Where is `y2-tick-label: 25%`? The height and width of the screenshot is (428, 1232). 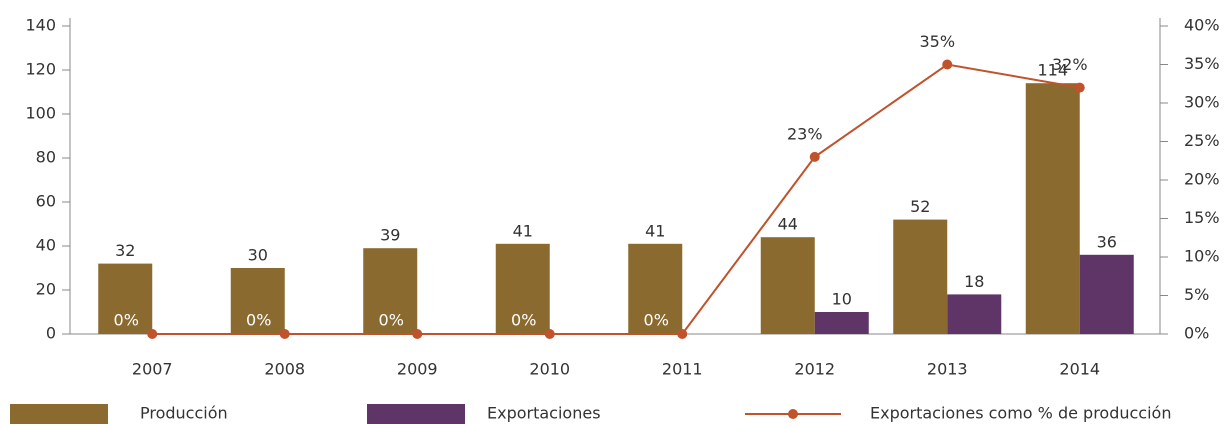 y2-tick-label: 25% is located at coordinates (1202, 140).